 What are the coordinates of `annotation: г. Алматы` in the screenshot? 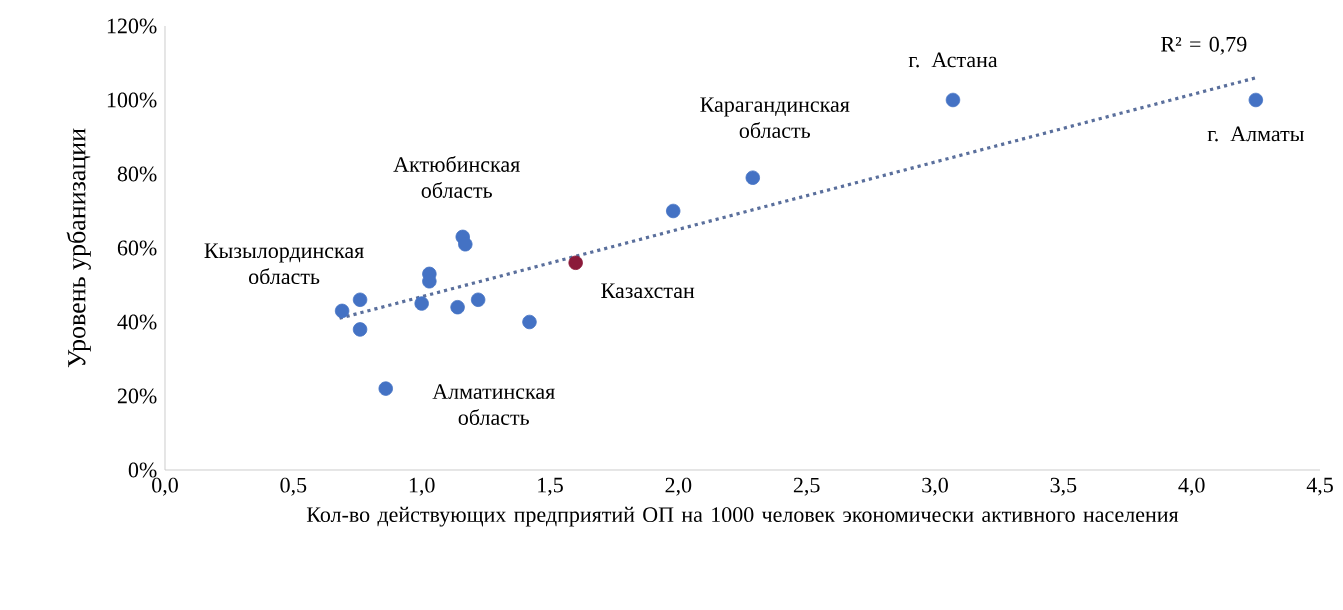 It's located at (1255, 134).